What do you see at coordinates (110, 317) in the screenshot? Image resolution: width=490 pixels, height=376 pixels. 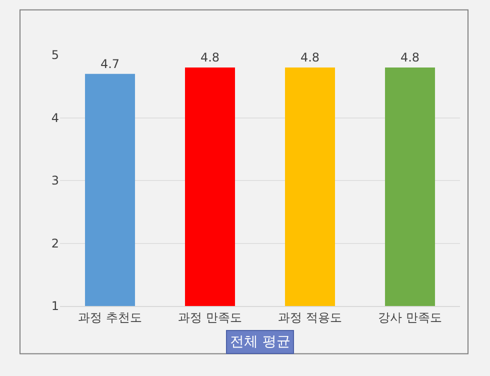 I see `x-tick-label: 과정 추천도` at bounding box center [110, 317].